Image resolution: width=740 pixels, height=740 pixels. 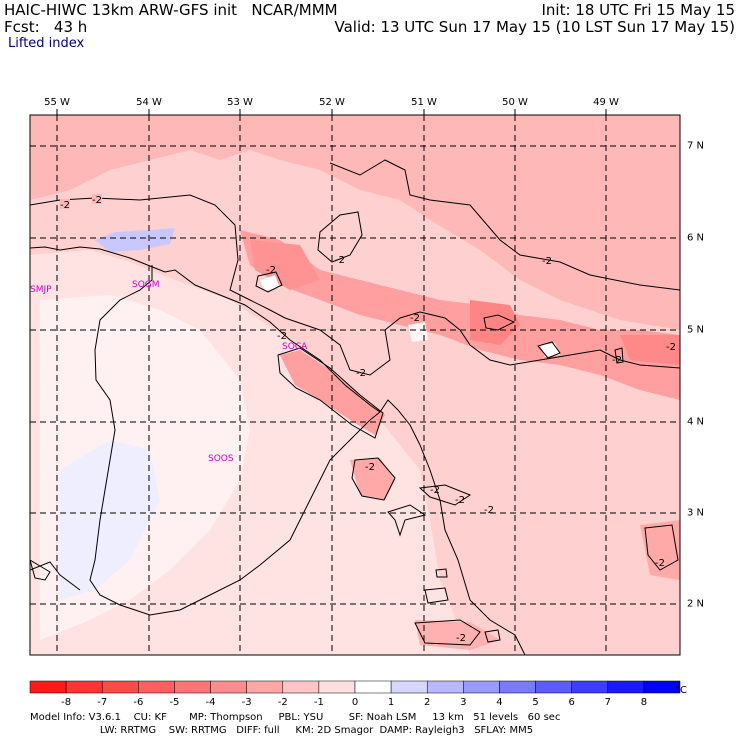 I want to click on lat-label: 6 N, so click(x=696, y=238).